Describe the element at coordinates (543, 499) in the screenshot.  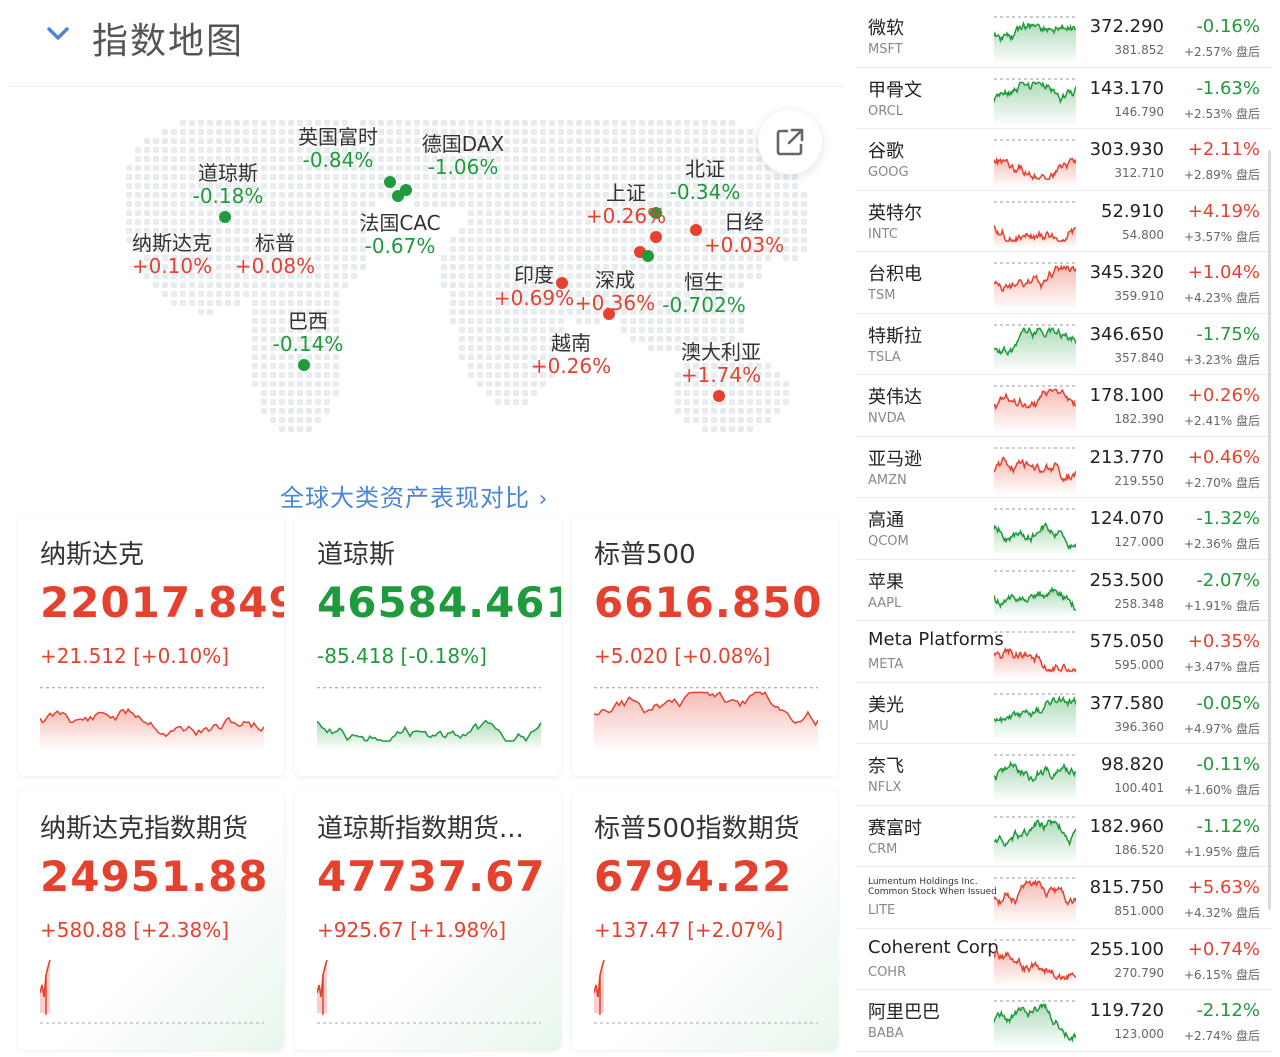
I see `chevron-right-icon: ›` at that location.